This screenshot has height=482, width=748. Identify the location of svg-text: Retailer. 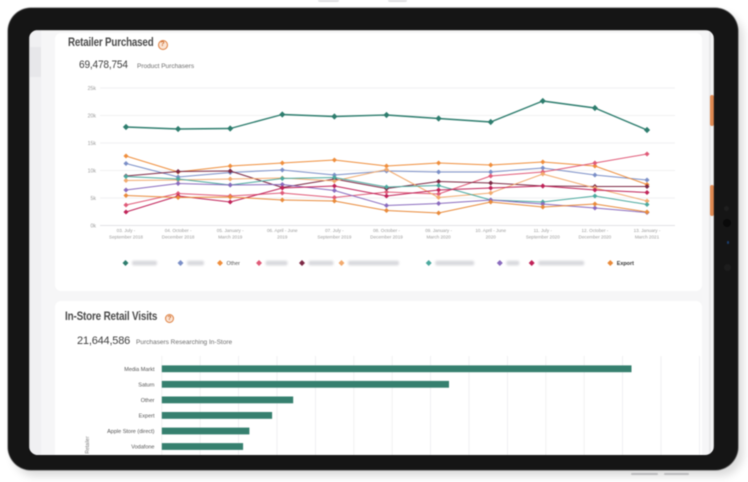
(88, 445).